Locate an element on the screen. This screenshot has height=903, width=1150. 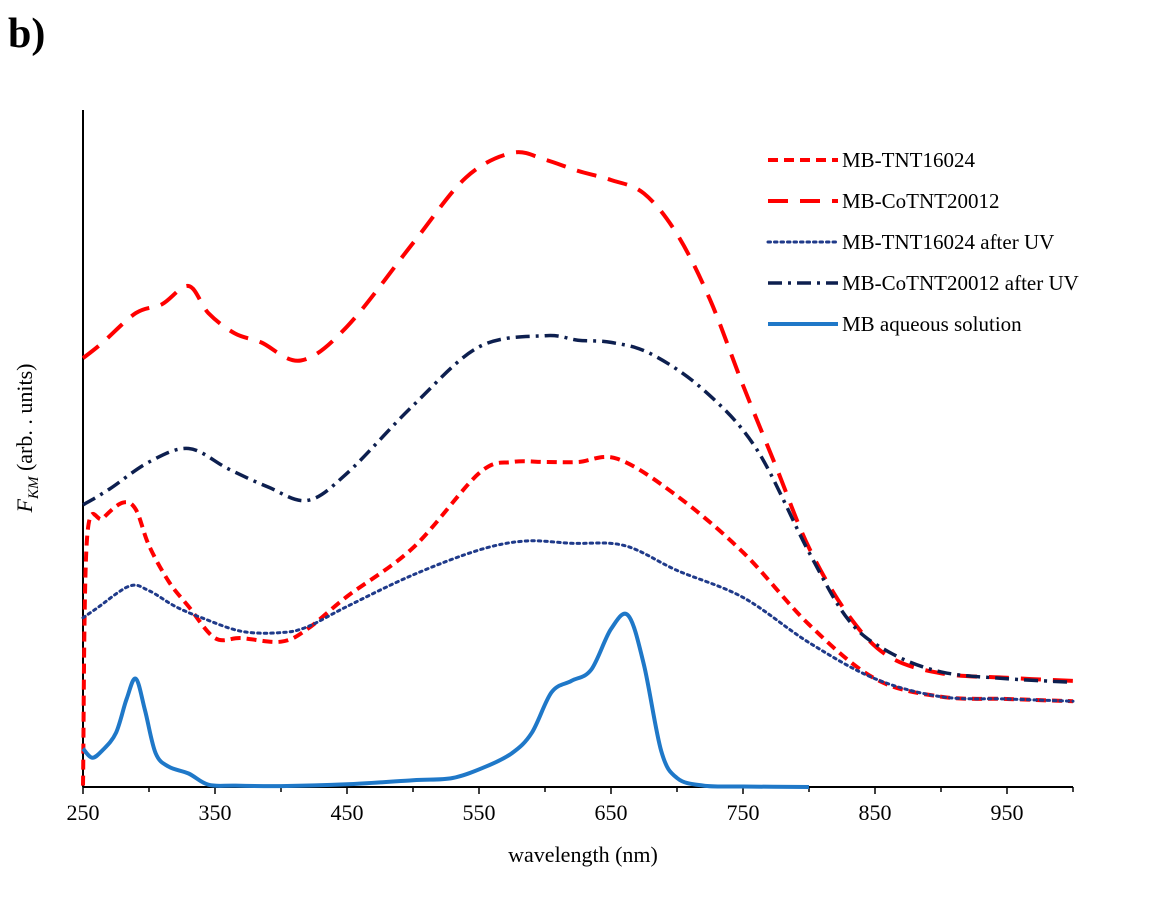
y-axis-title-sub: KM is located at coordinates (34, 487).